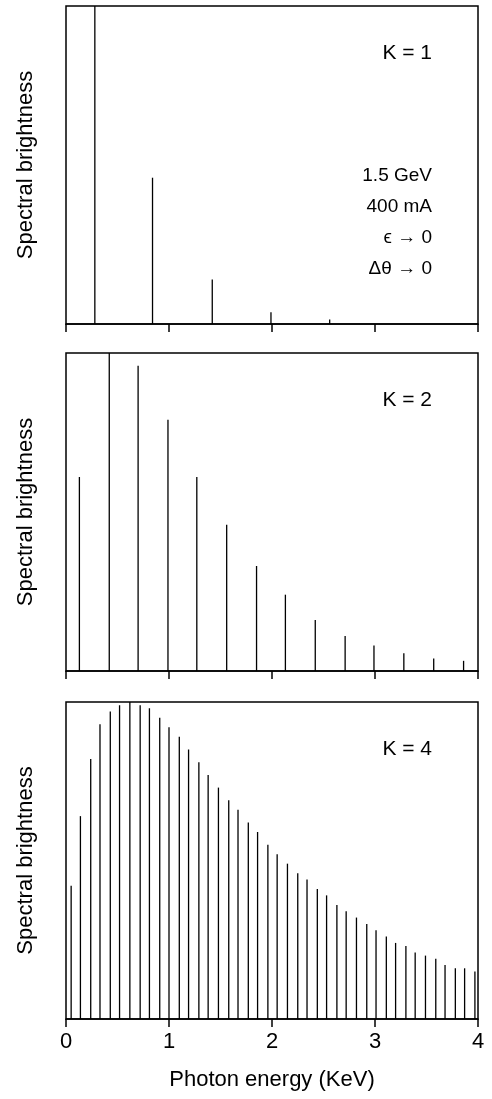  What do you see at coordinates (408, 236) in the screenshot?
I see `annotation: ϵ → 0` at bounding box center [408, 236].